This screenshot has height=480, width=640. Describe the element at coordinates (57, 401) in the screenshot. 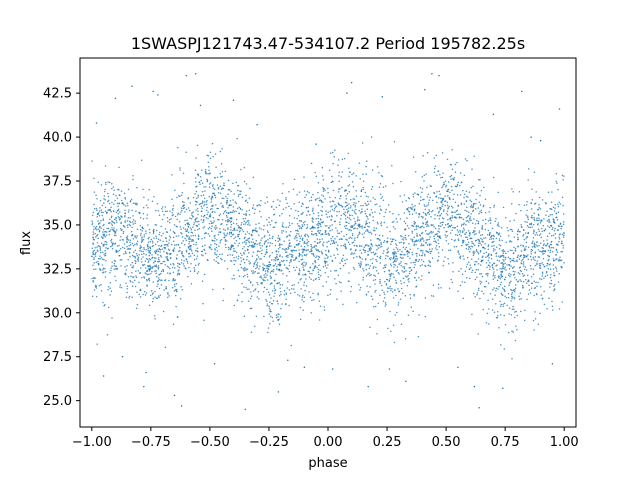

I see `y-tick-label: 25.0` at that location.